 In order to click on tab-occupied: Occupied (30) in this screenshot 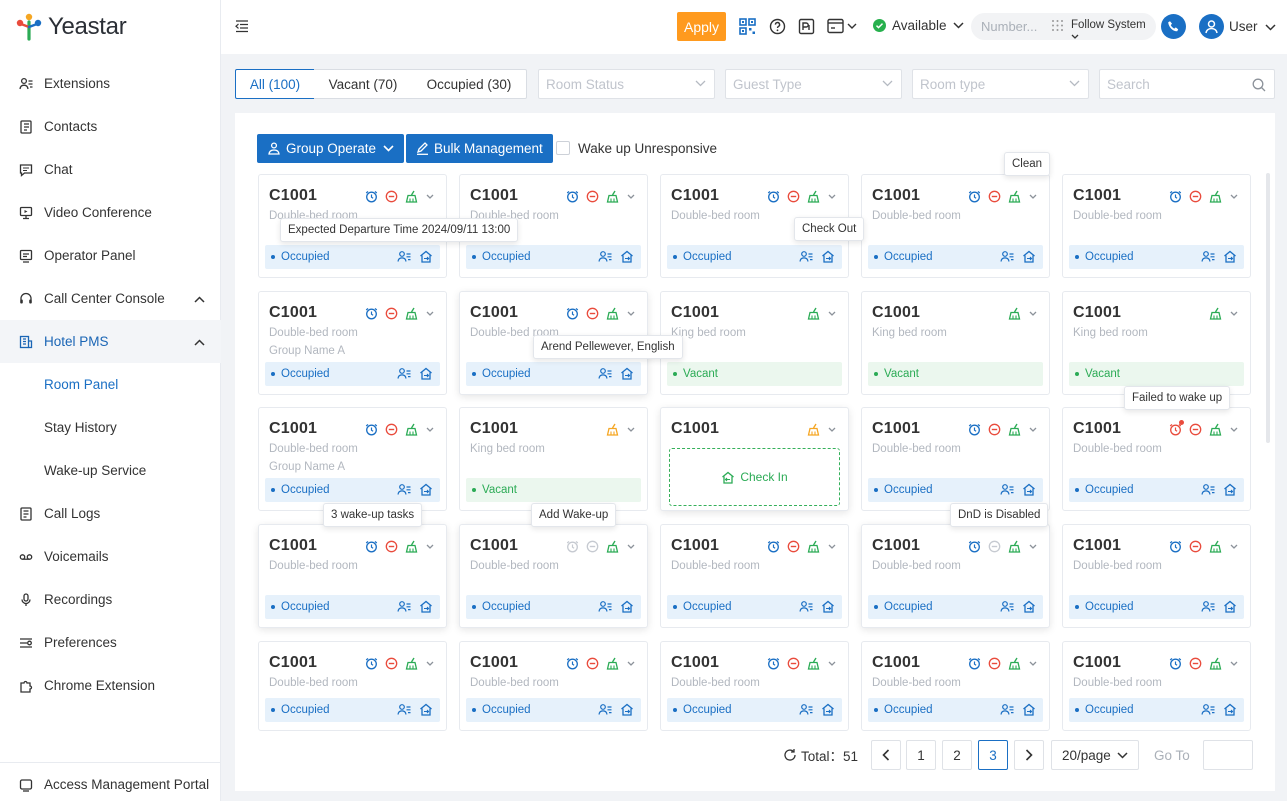, I will do `click(469, 84)`.